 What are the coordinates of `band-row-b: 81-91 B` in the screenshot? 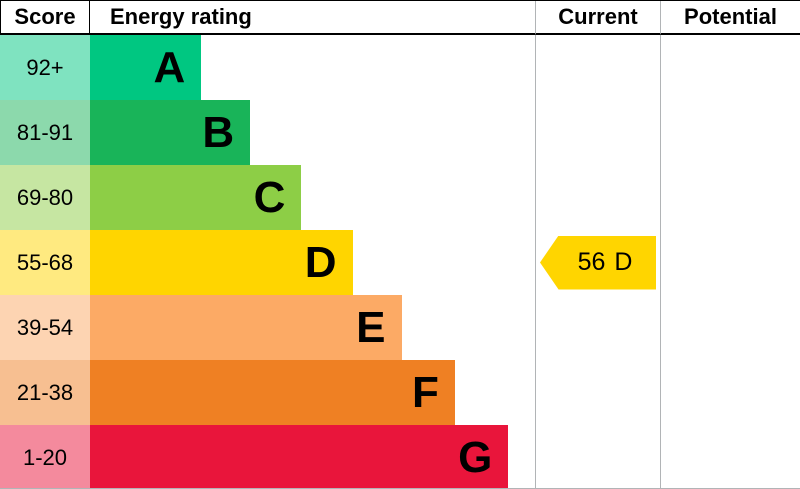 It's located at (400, 132).